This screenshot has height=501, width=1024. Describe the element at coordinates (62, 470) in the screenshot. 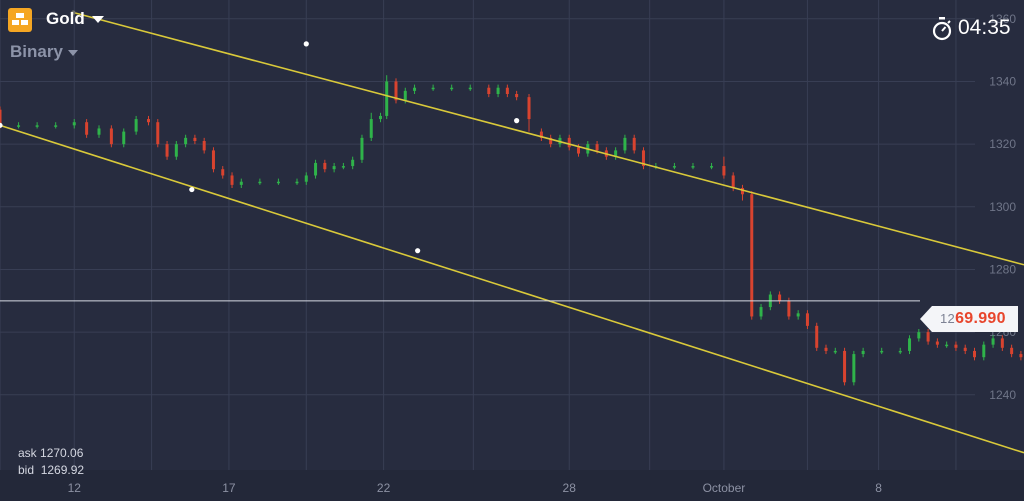

I see `bid-value: 1269.92` at that location.